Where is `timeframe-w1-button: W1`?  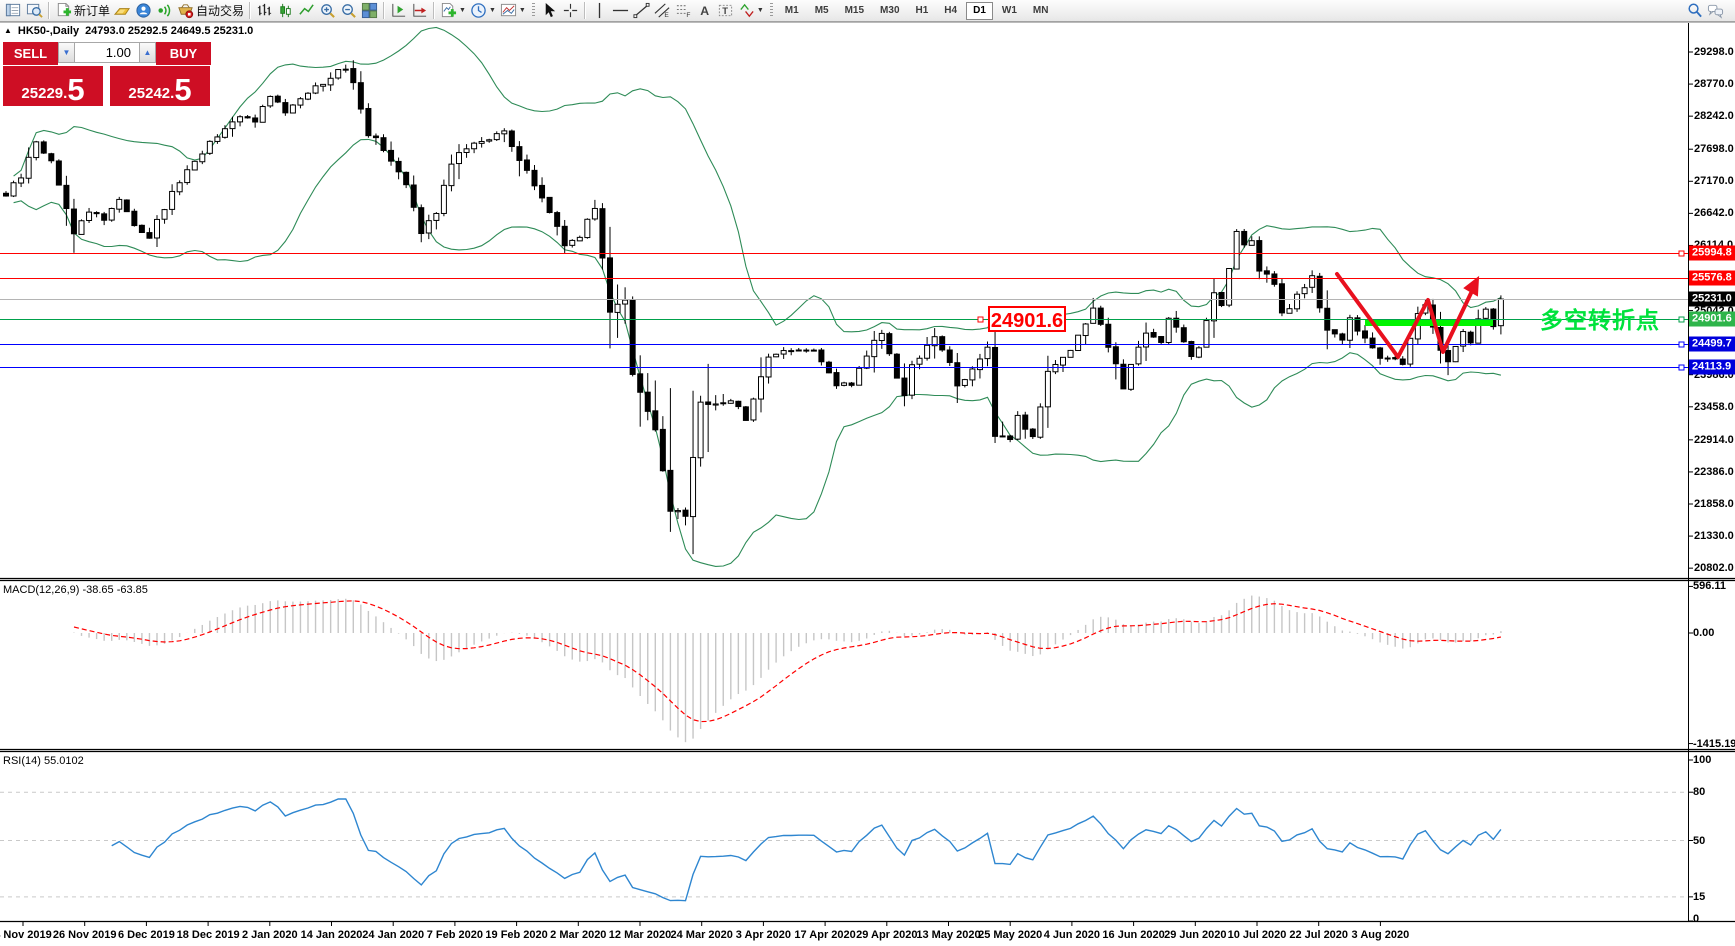
timeframe-w1-button: W1 is located at coordinates (1009, 11).